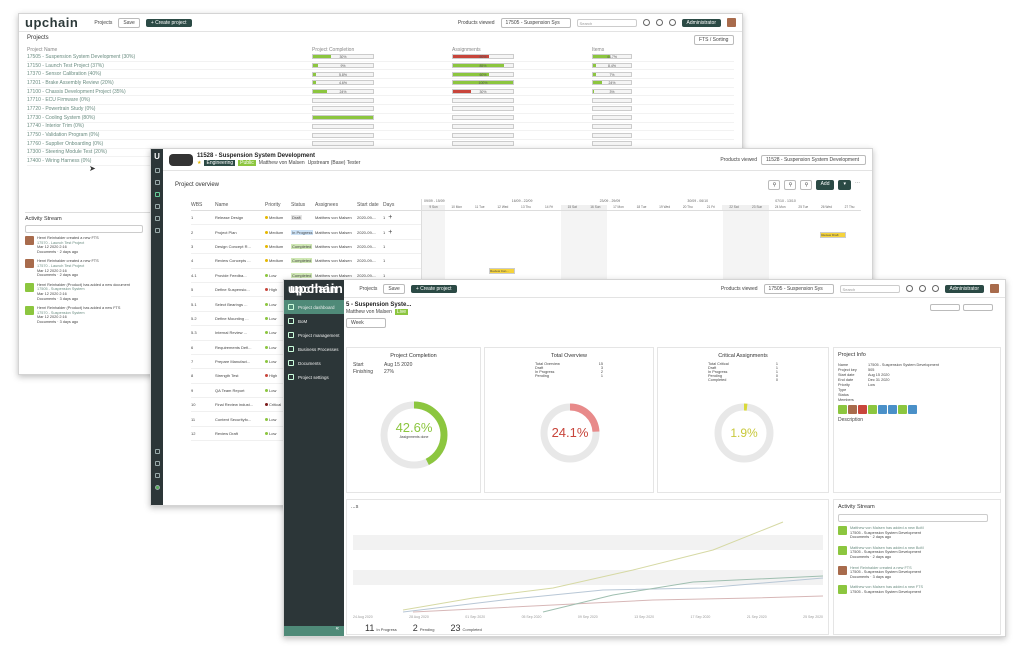 This screenshot has height=657, width=1024. I want to click on menu-item: Business Processes, so click(314, 349).